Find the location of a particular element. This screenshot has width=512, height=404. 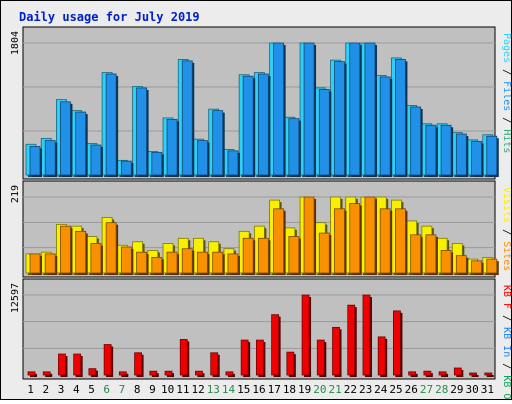

x-tick-label: 15 is located at coordinates (243, 389).